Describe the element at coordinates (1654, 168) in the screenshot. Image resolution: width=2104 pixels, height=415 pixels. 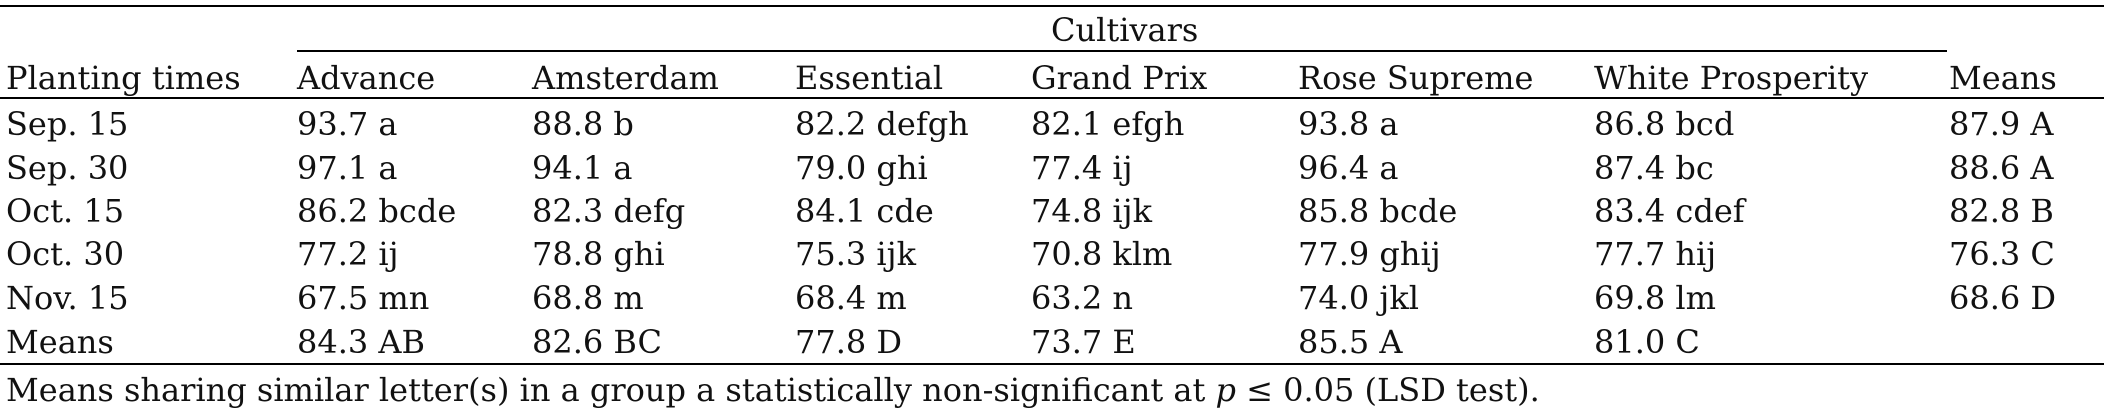
I see `cell-white-prosperity: 87.4 bc` at that location.